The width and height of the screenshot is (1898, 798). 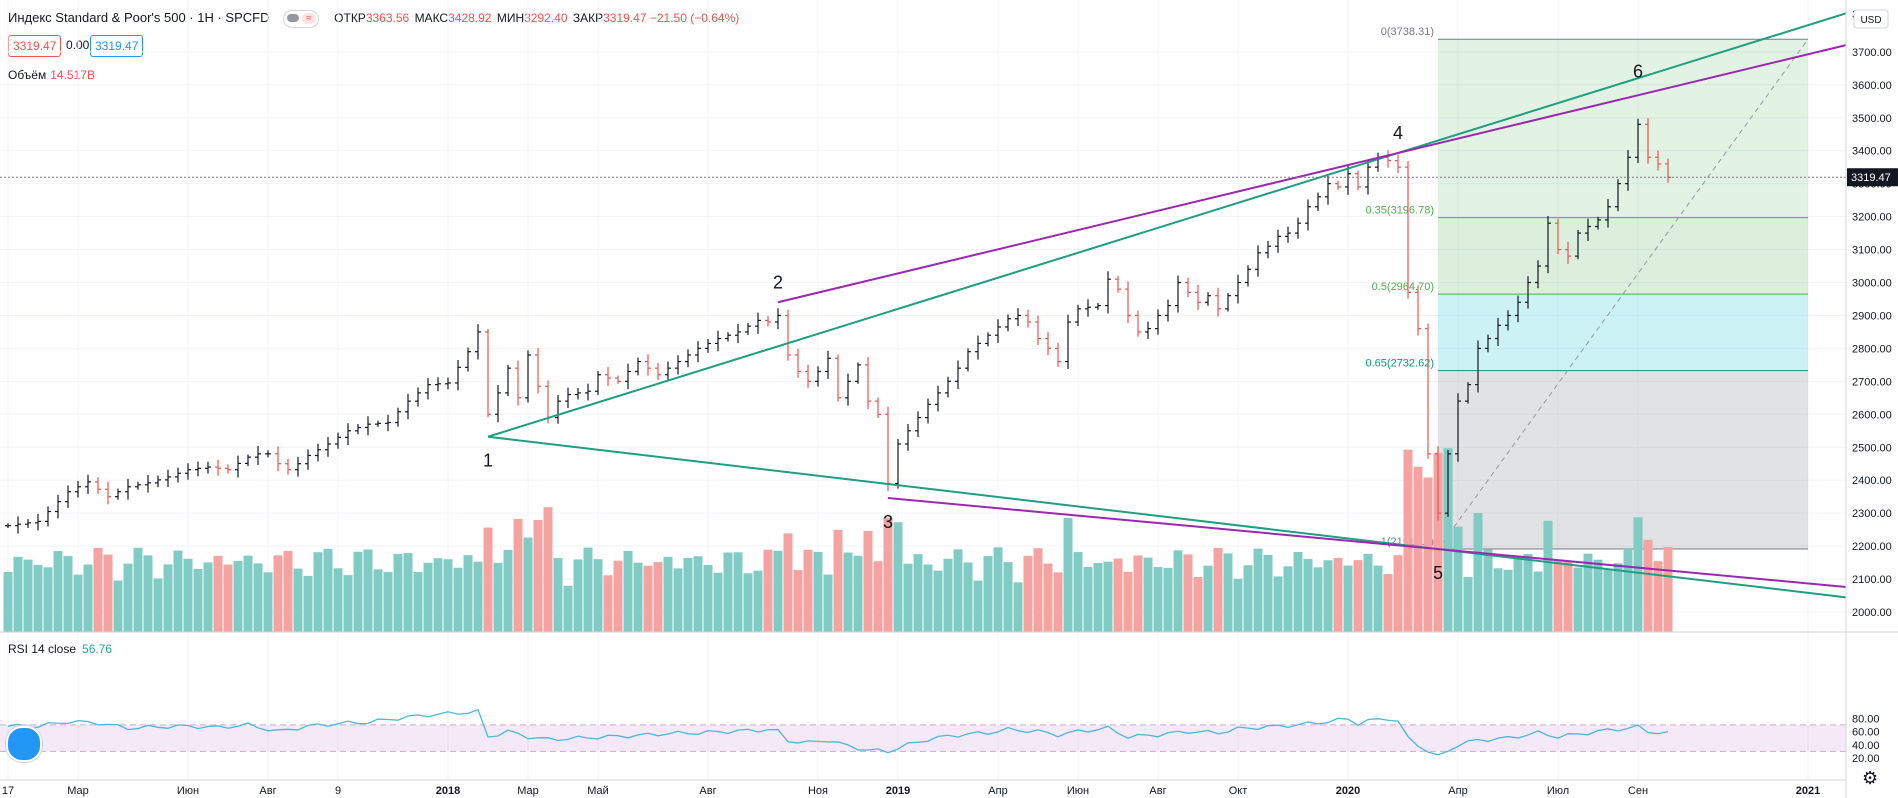 I want to click on rsi-tick: 60.00, so click(x=1866, y=733).